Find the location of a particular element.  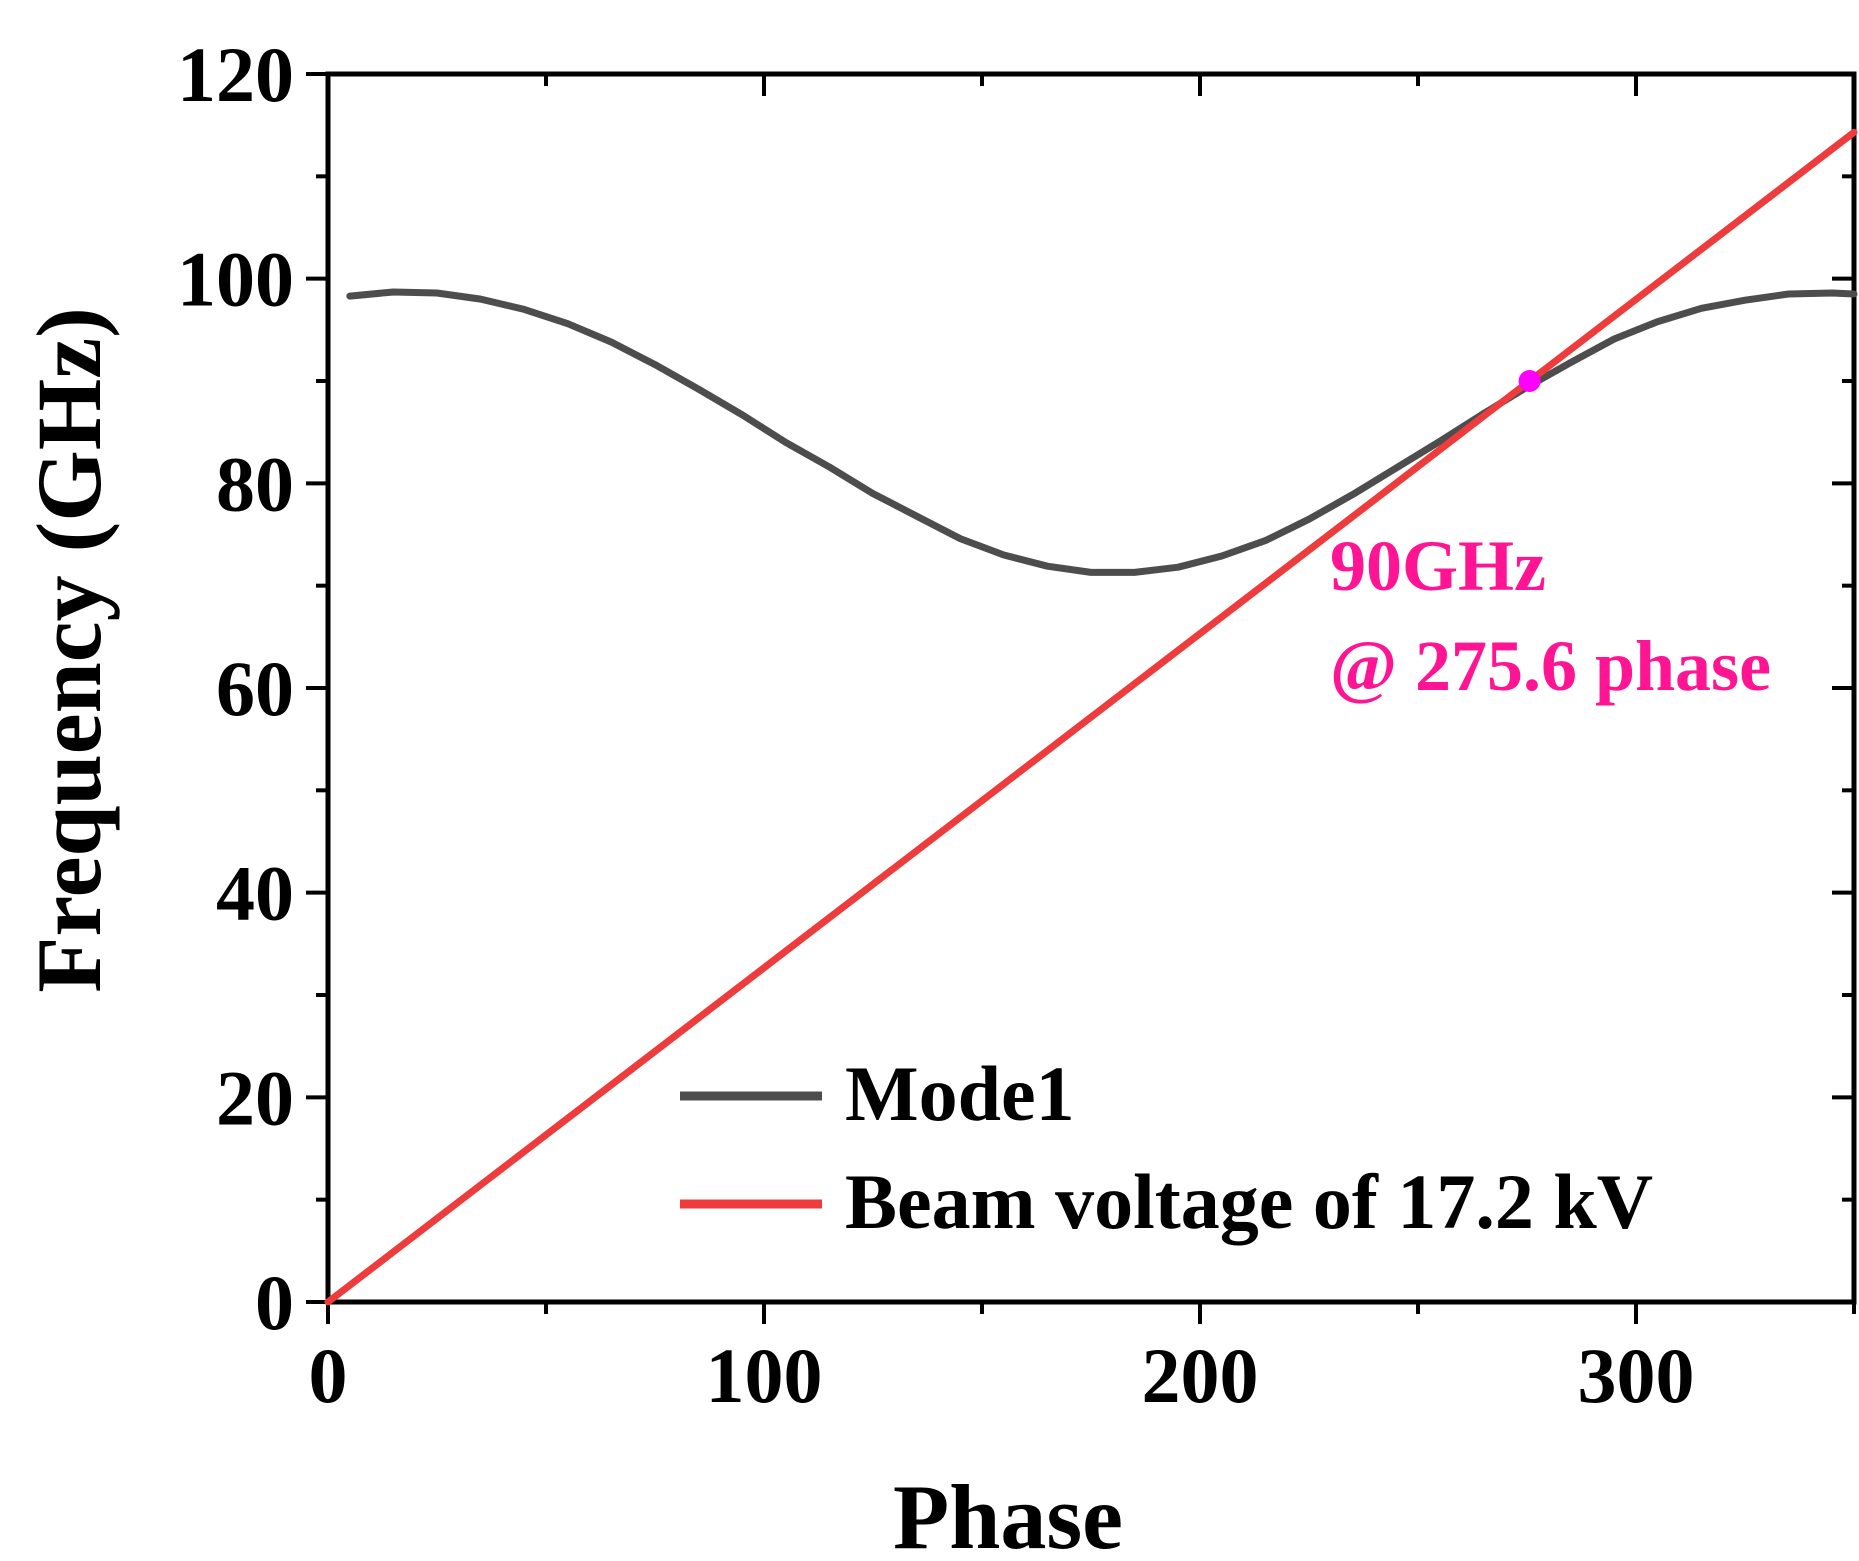

highlight-layer is located at coordinates (1529, 381).